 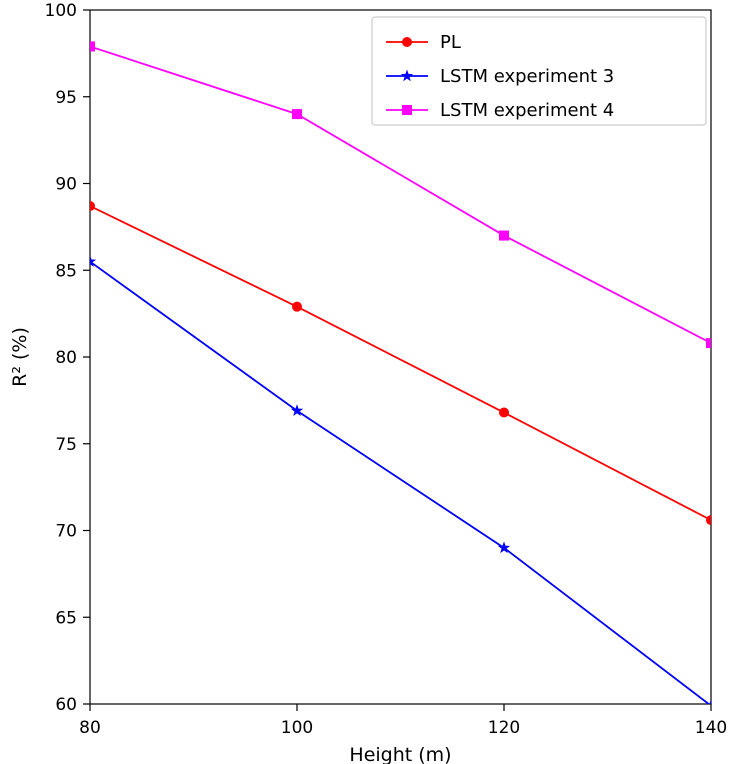 I want to click on legend-item: LSTM experiment 4, so click(x=500, y=110).